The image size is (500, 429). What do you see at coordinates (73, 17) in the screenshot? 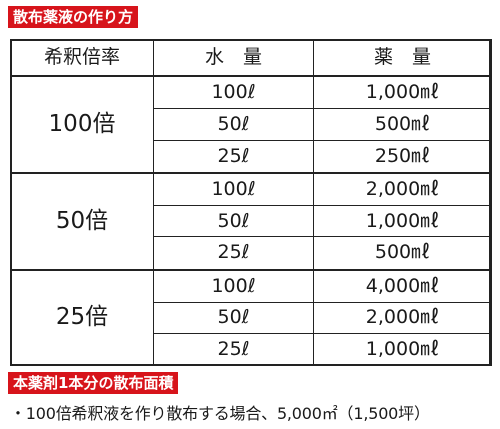
I see `section-title-spray-preparation: 散布薬液の作り方` at bounding box center [73, 17].